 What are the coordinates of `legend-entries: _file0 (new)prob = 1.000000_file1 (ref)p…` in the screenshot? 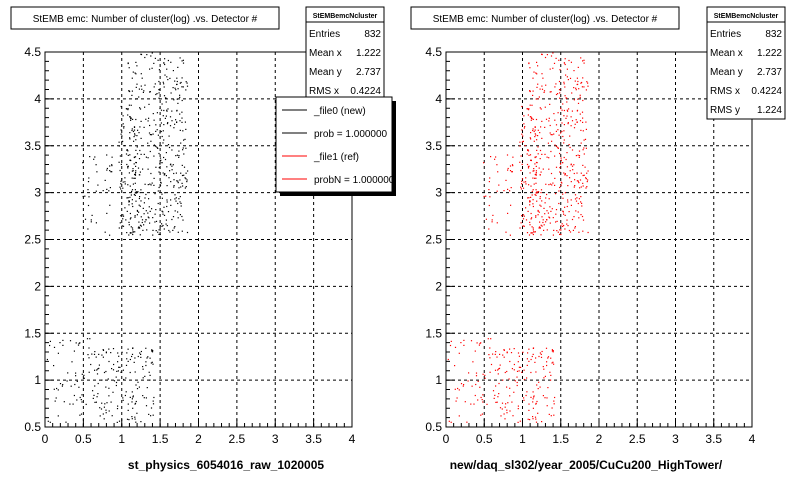 It's located at (338, 146).